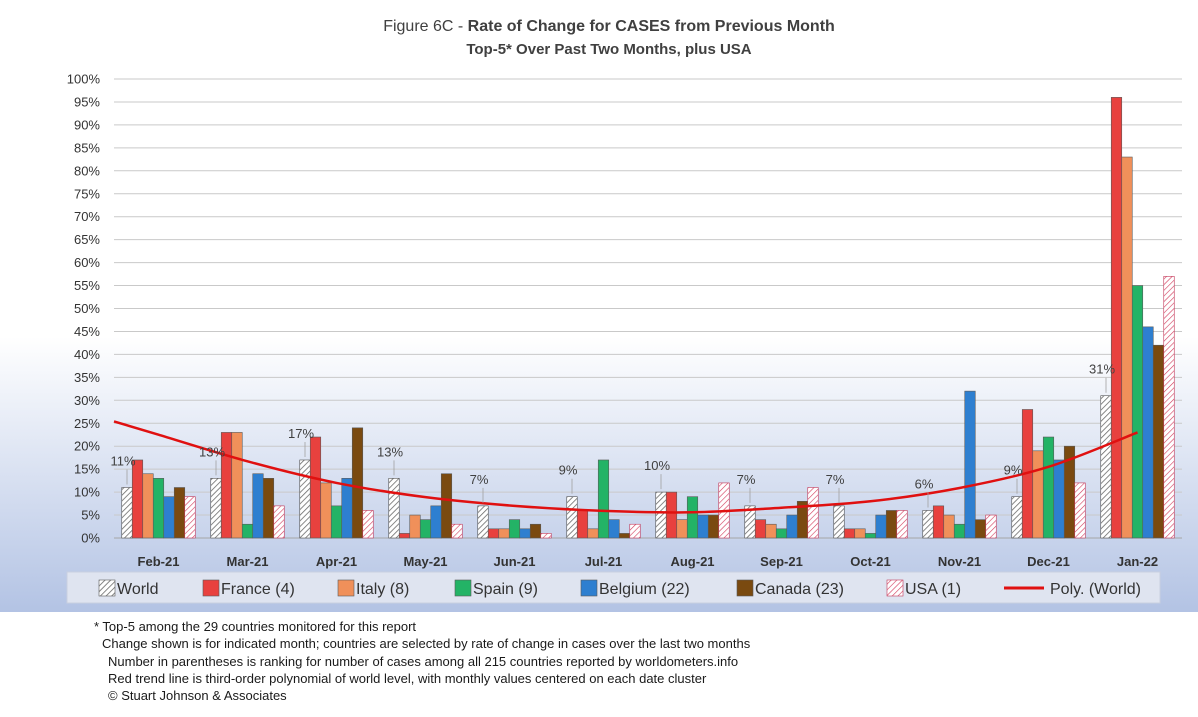 The image size is (1198, 717). Describe the element at coordinates (87, 170) in the screenshot. I see `y-tick-label: 80%` at that location.